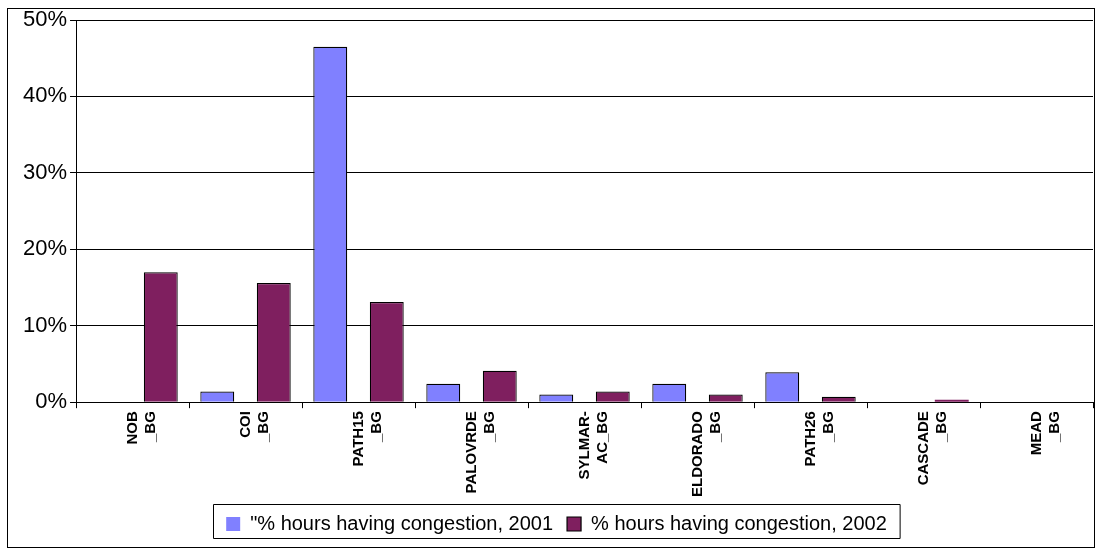 The image size is (1101, 552). What do you see at coordinates (45, 248) in the screenshot?
I see `y-tick-label: 20%` at bounding box center [45, 248].